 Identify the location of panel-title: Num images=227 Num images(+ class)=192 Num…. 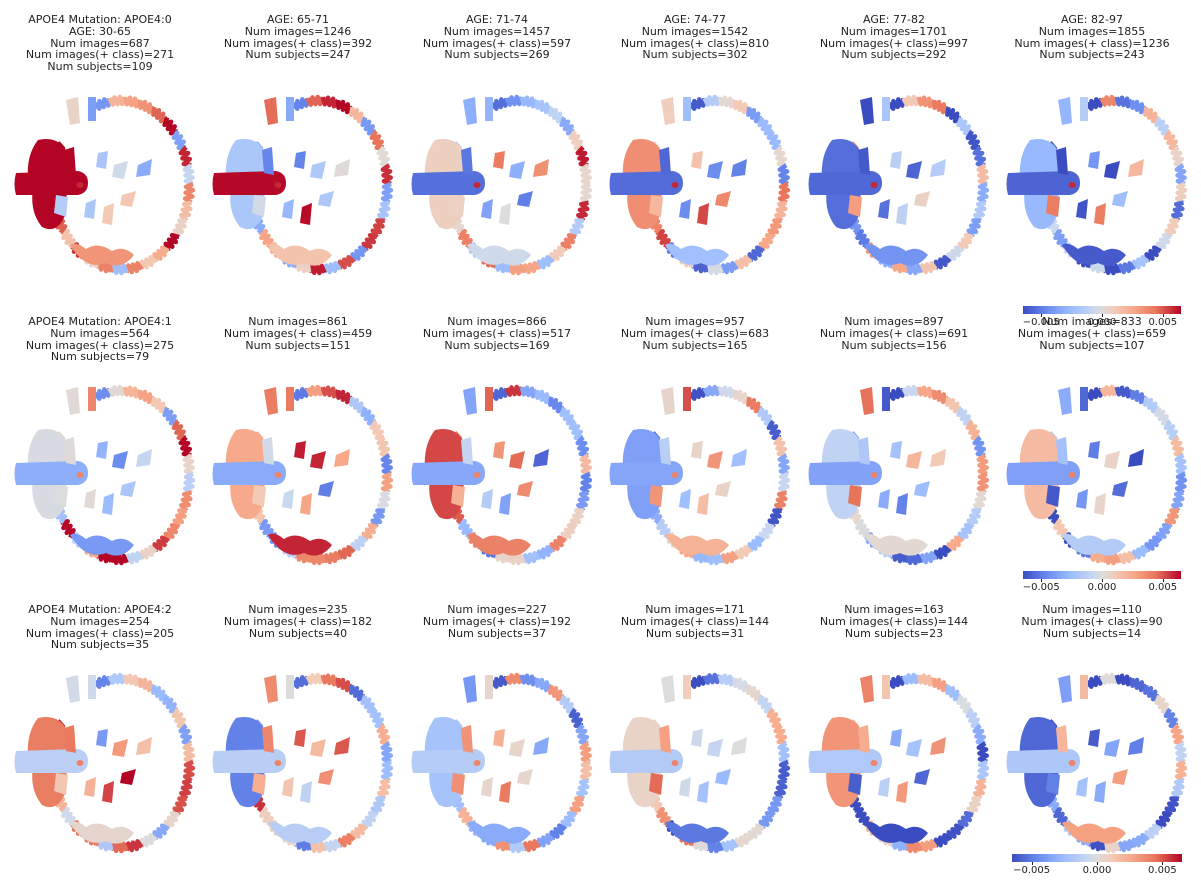
(497, 621).